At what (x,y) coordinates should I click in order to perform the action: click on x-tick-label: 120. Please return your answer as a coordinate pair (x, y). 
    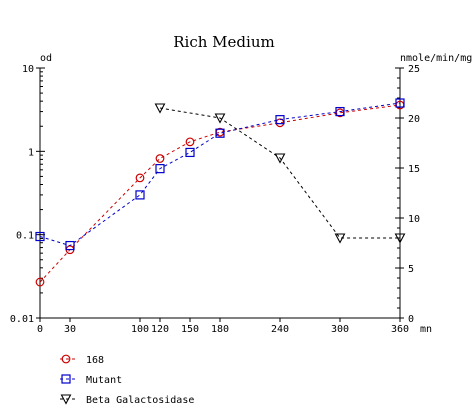
    Looking at the image, I should click on (160, 329).